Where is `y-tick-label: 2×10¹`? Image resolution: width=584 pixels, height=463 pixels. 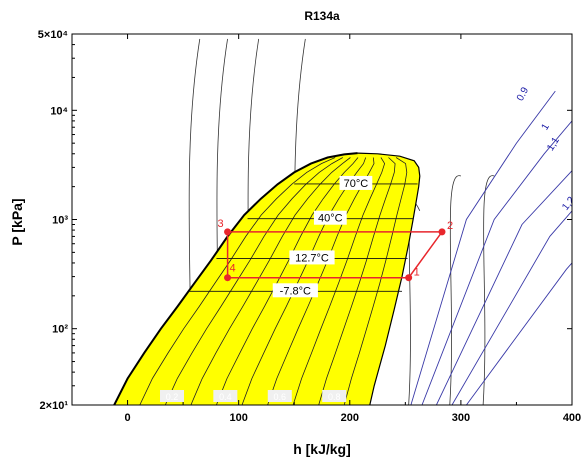 y-tick-label: 2×10¹ is located at coordinates (54, 406).